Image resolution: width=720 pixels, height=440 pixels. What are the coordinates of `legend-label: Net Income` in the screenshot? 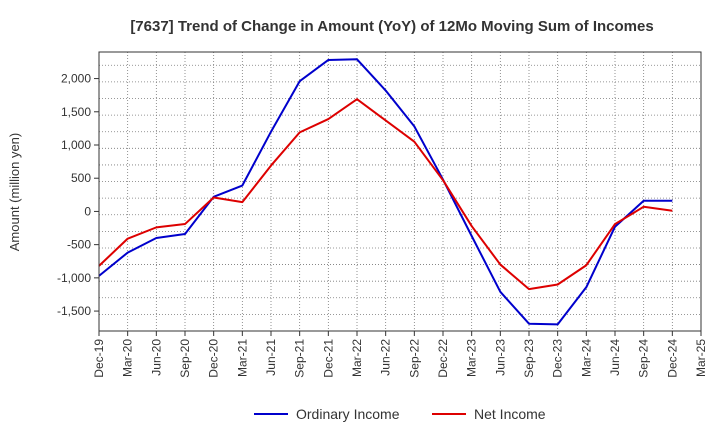 It's located at (510, 414).